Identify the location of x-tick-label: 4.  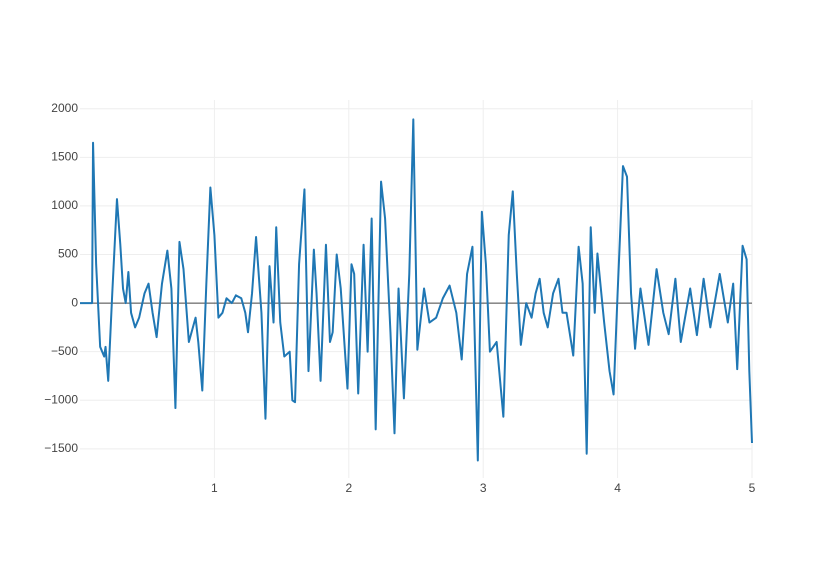
(617, 488).